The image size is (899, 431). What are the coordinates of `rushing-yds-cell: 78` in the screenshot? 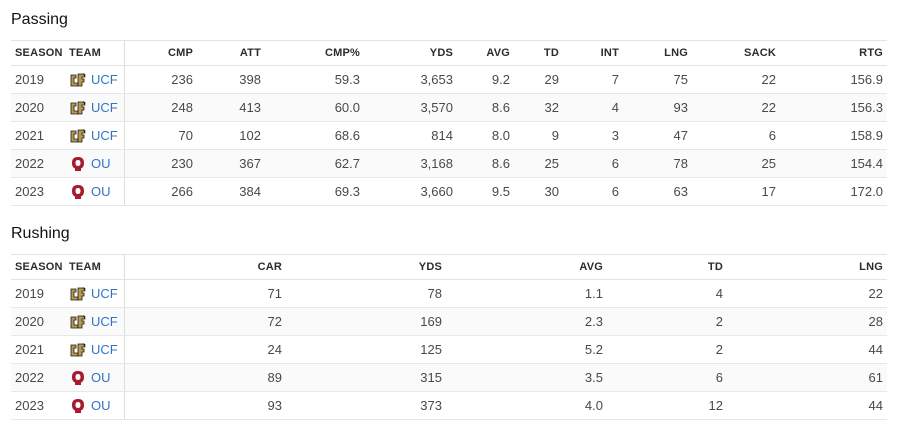 It's located at (362, 293).